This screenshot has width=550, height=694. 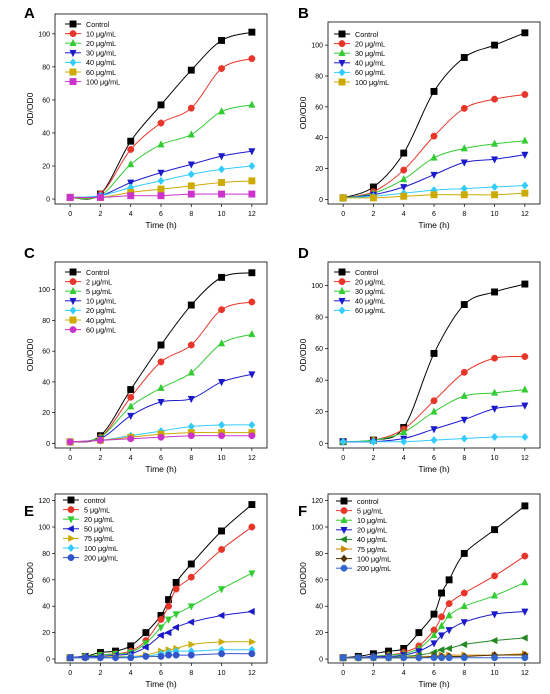 What do you see at coordinates (98, 24) in the screenshot?
I see `legend-entry: Control` at bounding box center [98, 24].